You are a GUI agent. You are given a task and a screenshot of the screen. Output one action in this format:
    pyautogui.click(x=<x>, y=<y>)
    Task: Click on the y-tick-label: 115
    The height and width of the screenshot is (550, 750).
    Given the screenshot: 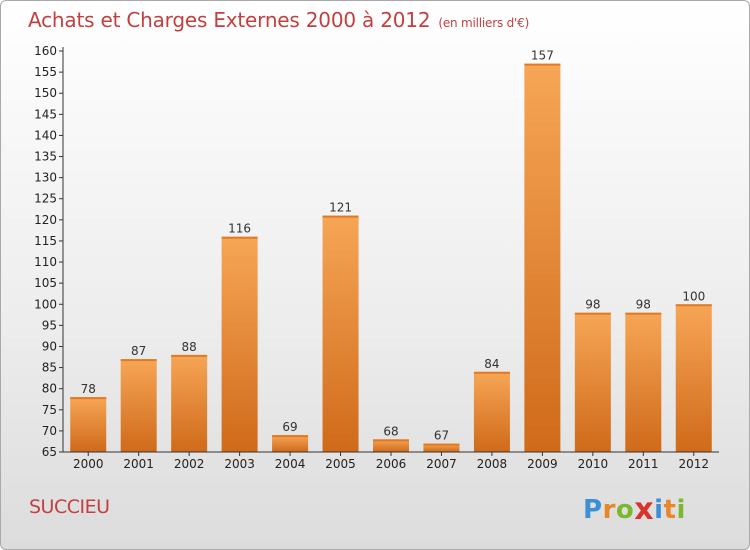 What is the action you would take?
    pyautogui.click(x=45, y=241)
    